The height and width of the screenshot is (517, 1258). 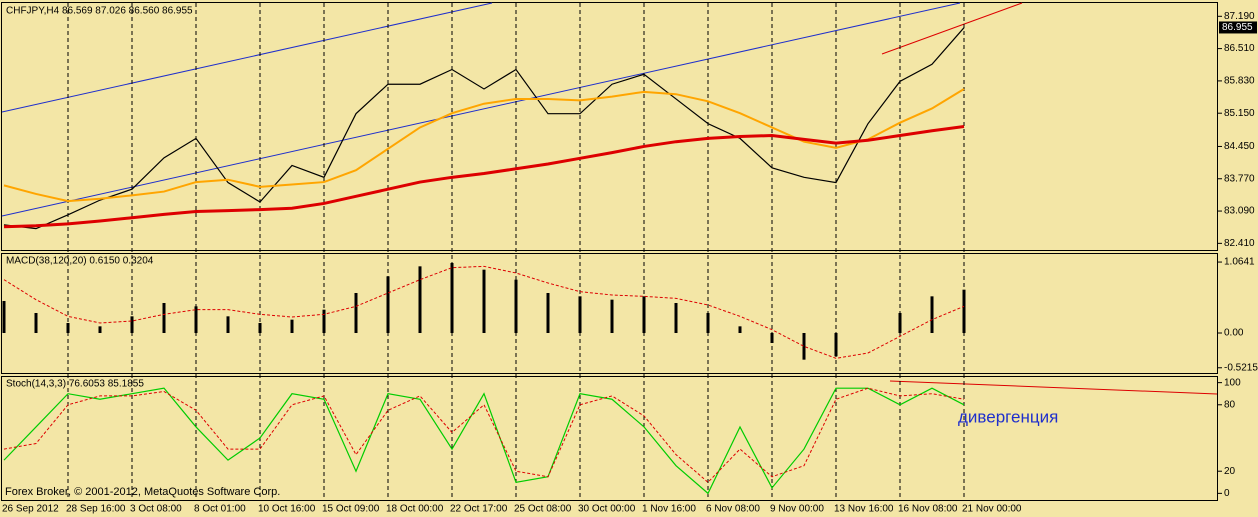 I want to click on x-tick-label: 18 Oct 00:00, so click(x=415, y=509).